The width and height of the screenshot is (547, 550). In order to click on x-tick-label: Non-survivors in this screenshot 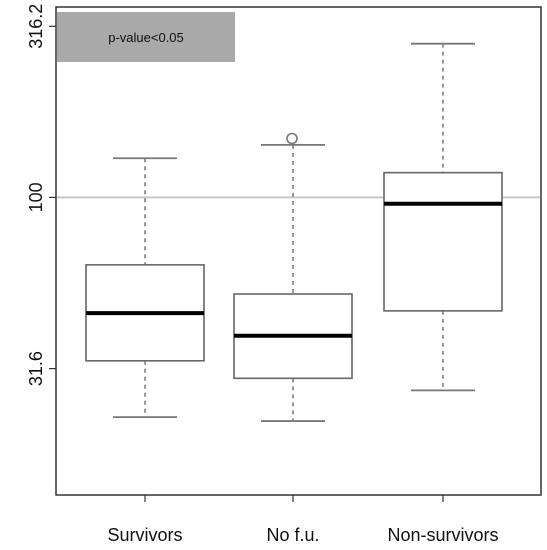, I will do `click(442, 535)`.